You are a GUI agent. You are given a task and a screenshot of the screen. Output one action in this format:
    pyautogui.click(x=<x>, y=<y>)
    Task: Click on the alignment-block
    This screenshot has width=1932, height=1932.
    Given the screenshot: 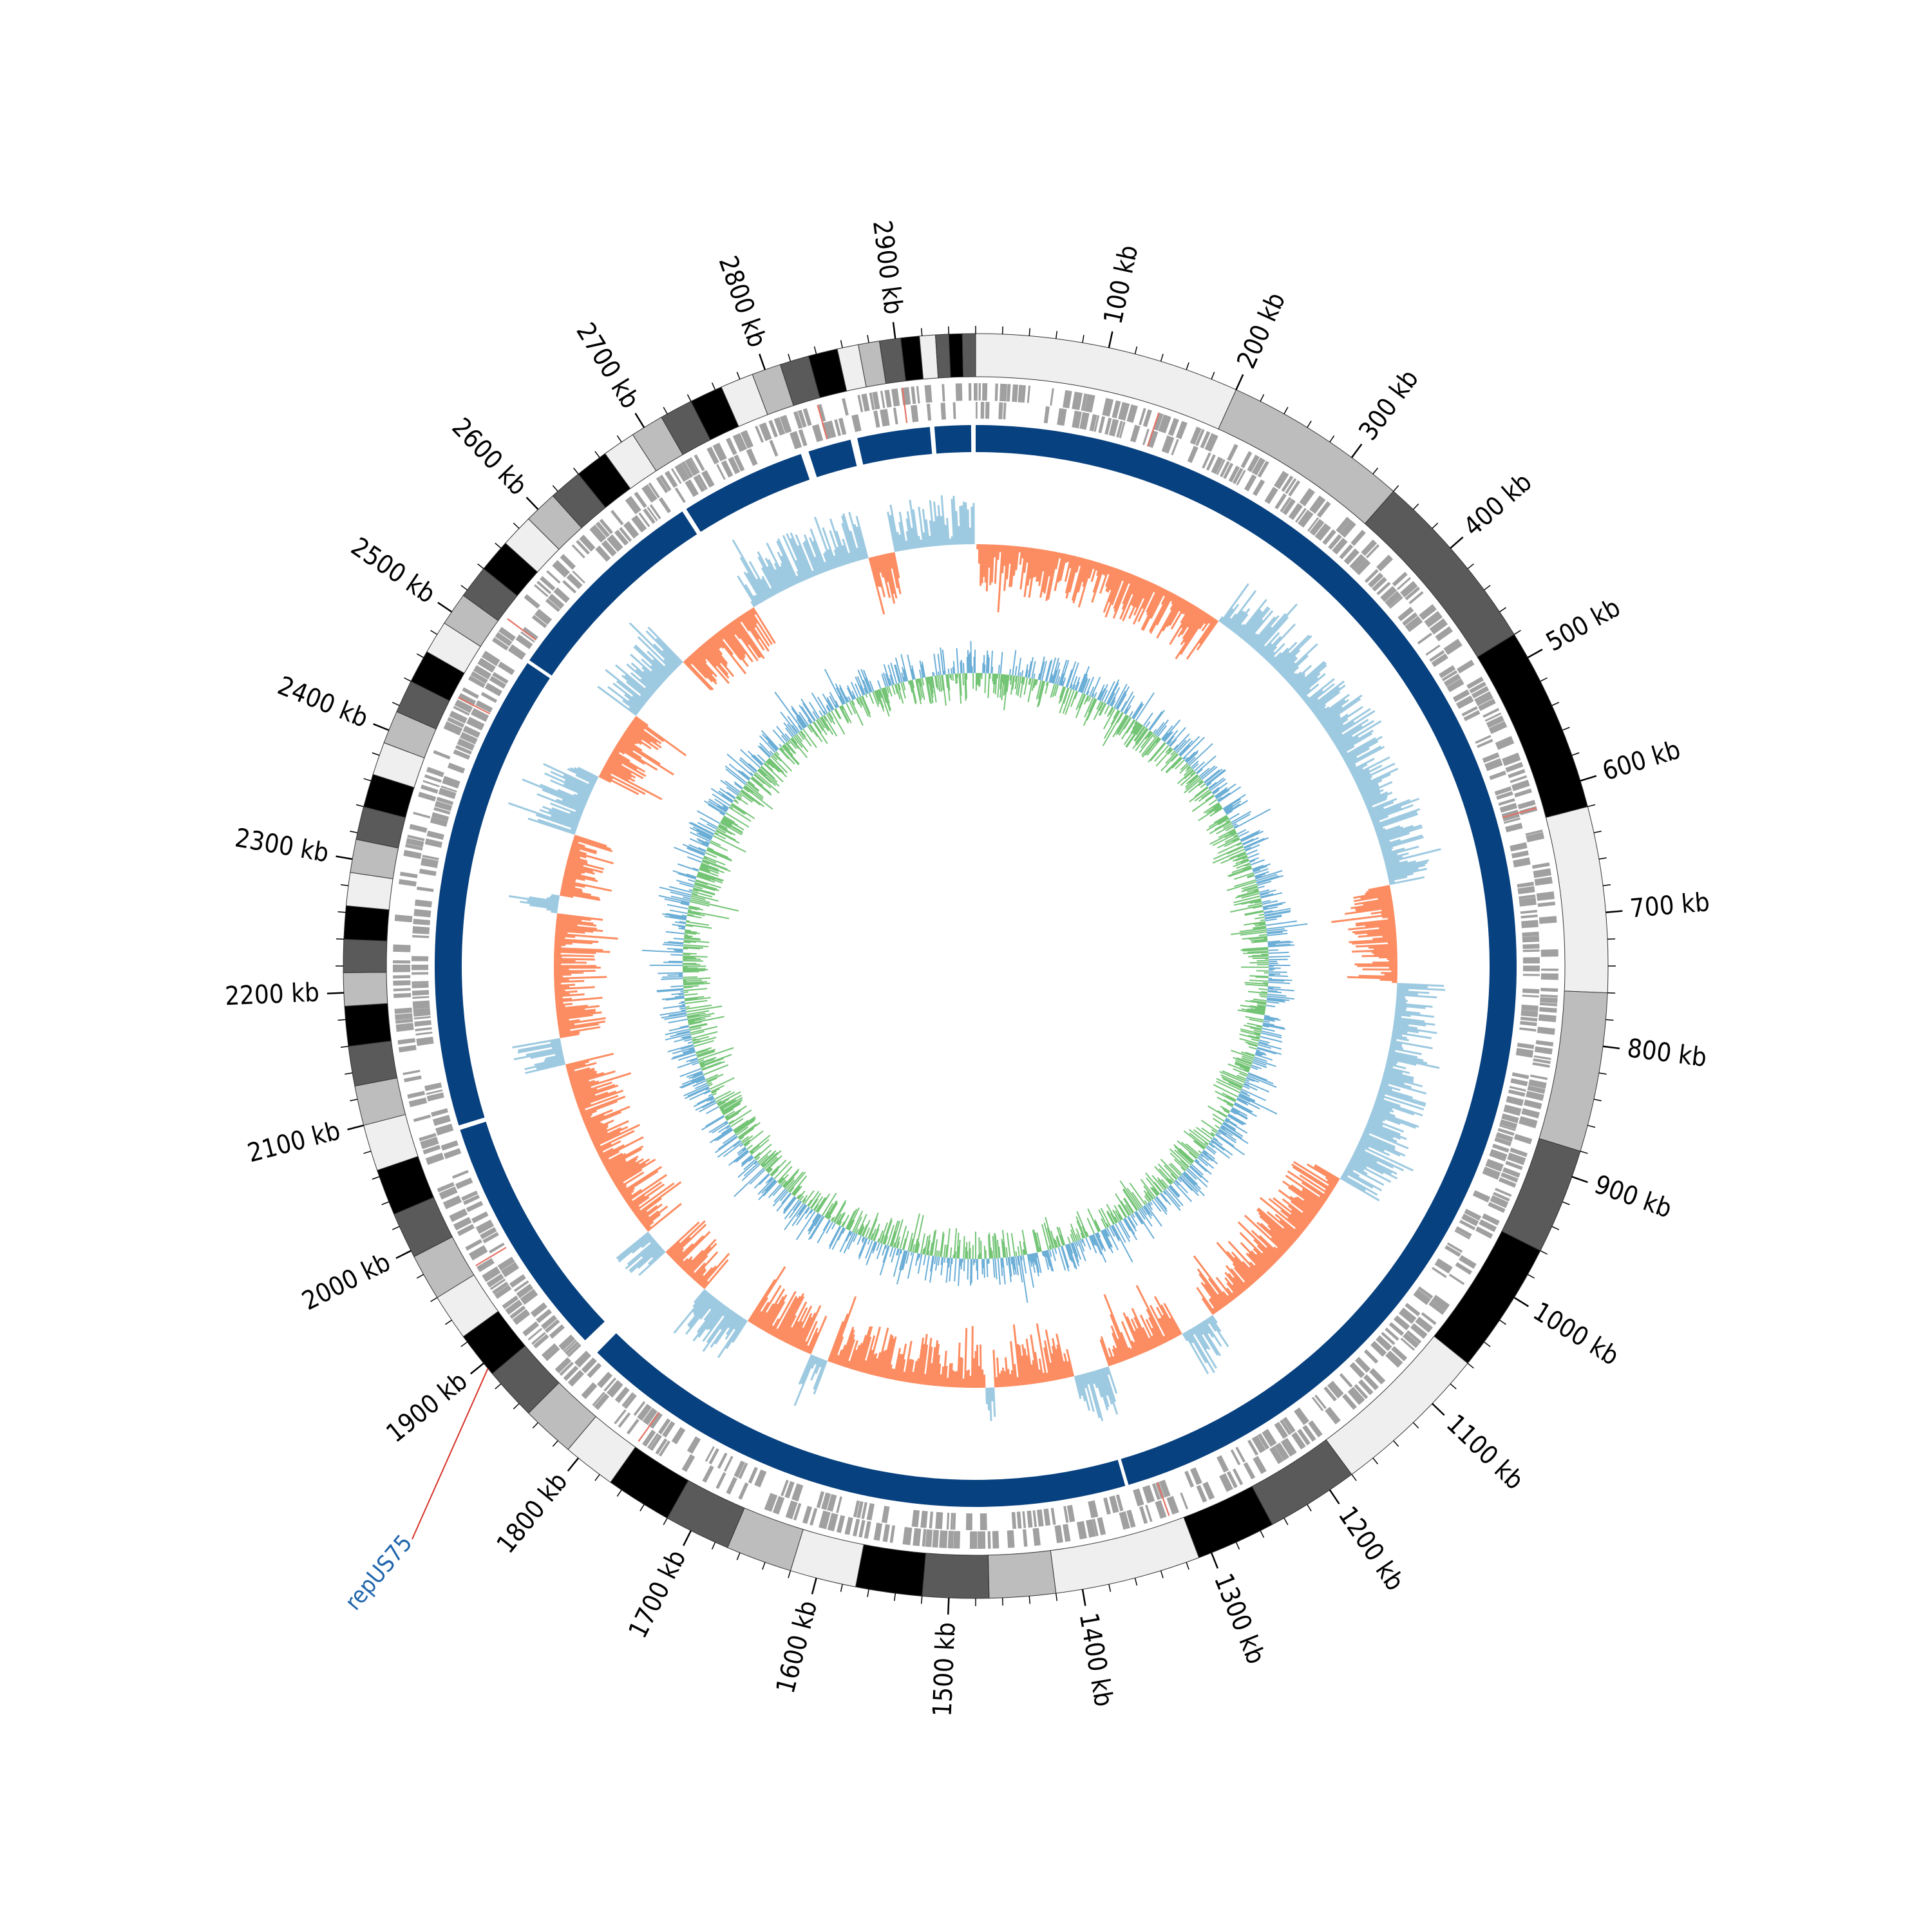 What is the action you would take?
    pyautogui.click(x=493, y=894)
    